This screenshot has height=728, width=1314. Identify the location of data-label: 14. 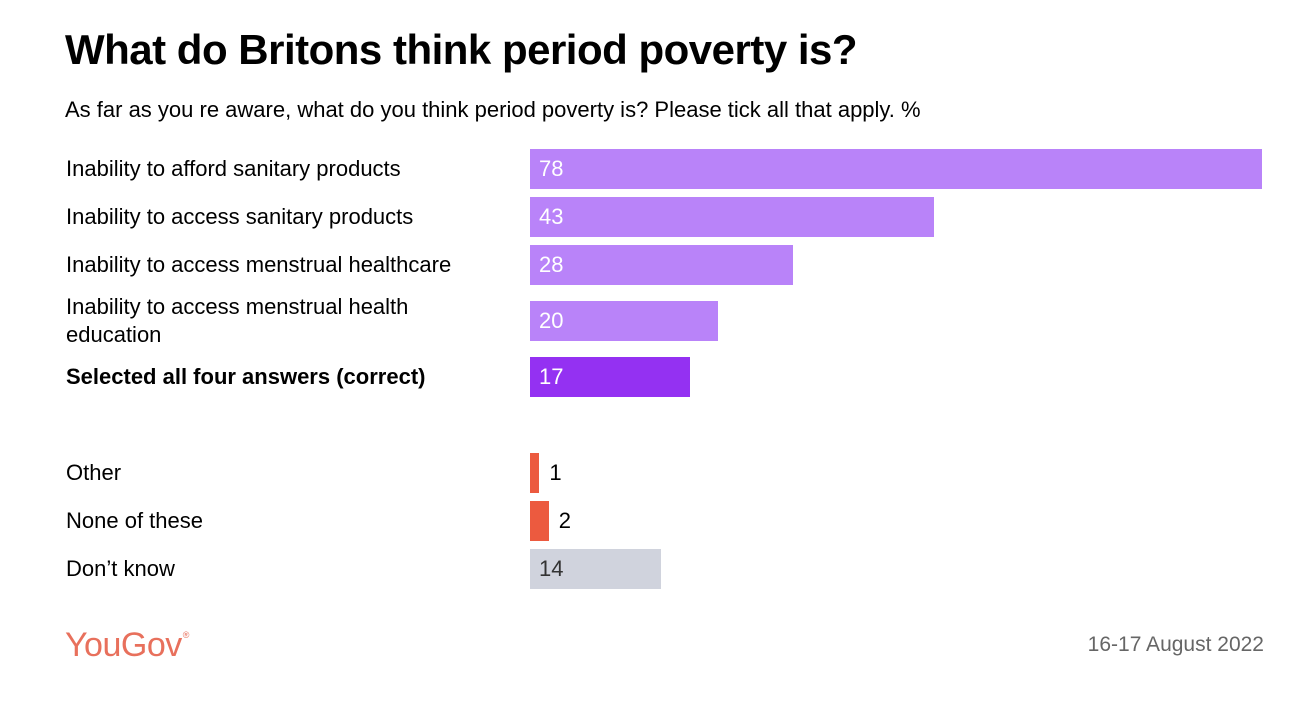
(551, 568).